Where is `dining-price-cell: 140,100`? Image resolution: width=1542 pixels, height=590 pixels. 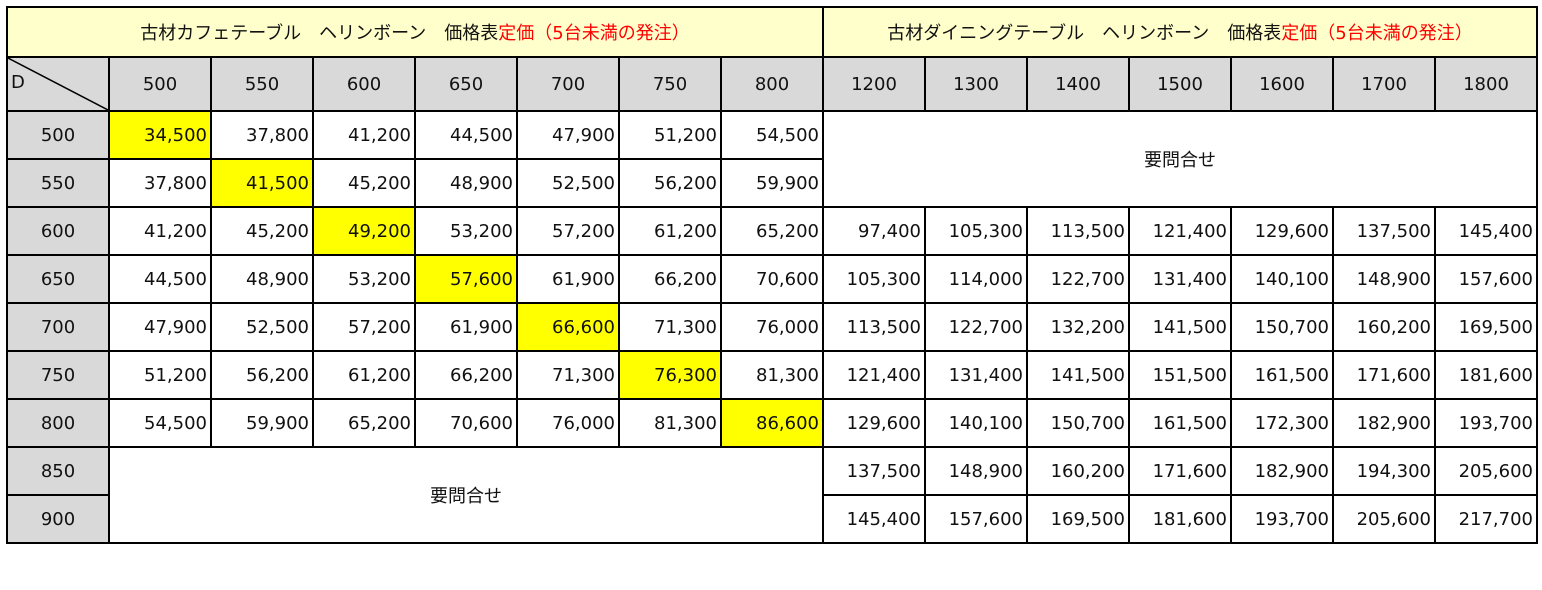 dining-price-cell: 140,100 is located at coordinates (976, 423).